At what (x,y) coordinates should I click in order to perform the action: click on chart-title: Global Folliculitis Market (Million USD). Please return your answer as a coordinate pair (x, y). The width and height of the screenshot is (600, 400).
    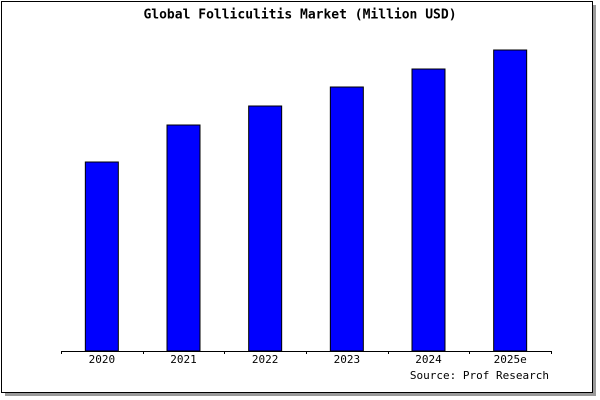
    Looking at the image, I should click on (299, 15).